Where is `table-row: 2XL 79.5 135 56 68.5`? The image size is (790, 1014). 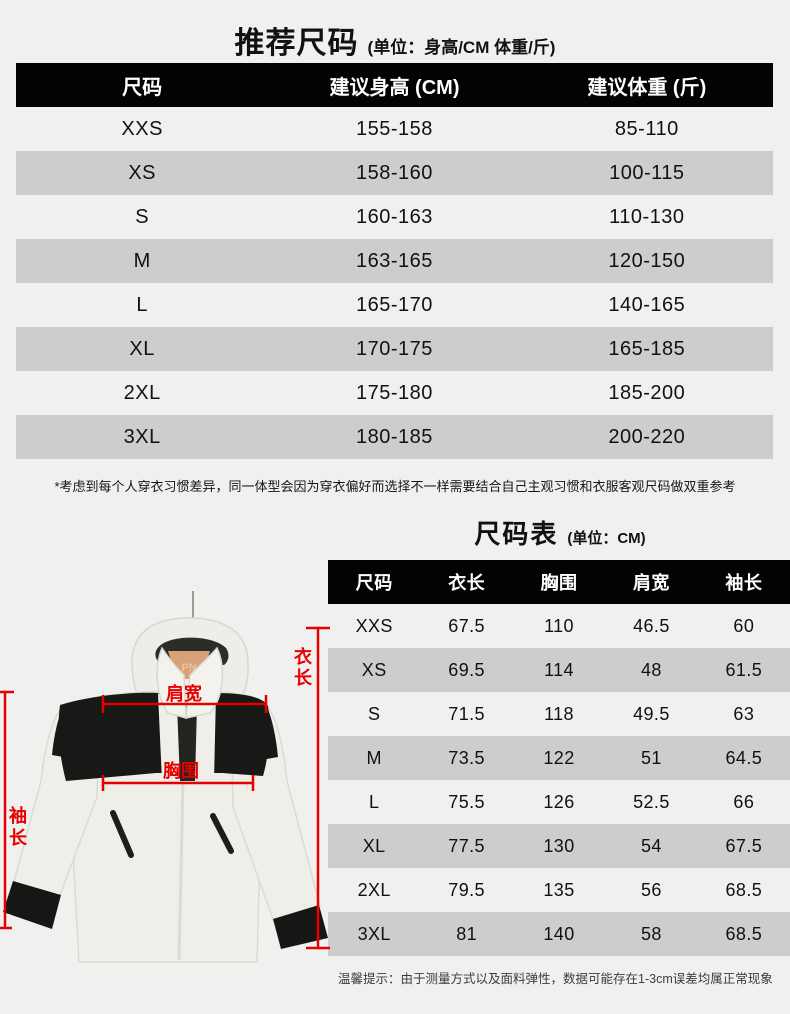
table-row: 2XL 79.5 135 56 68.5 is located at coordinates (559, 890).